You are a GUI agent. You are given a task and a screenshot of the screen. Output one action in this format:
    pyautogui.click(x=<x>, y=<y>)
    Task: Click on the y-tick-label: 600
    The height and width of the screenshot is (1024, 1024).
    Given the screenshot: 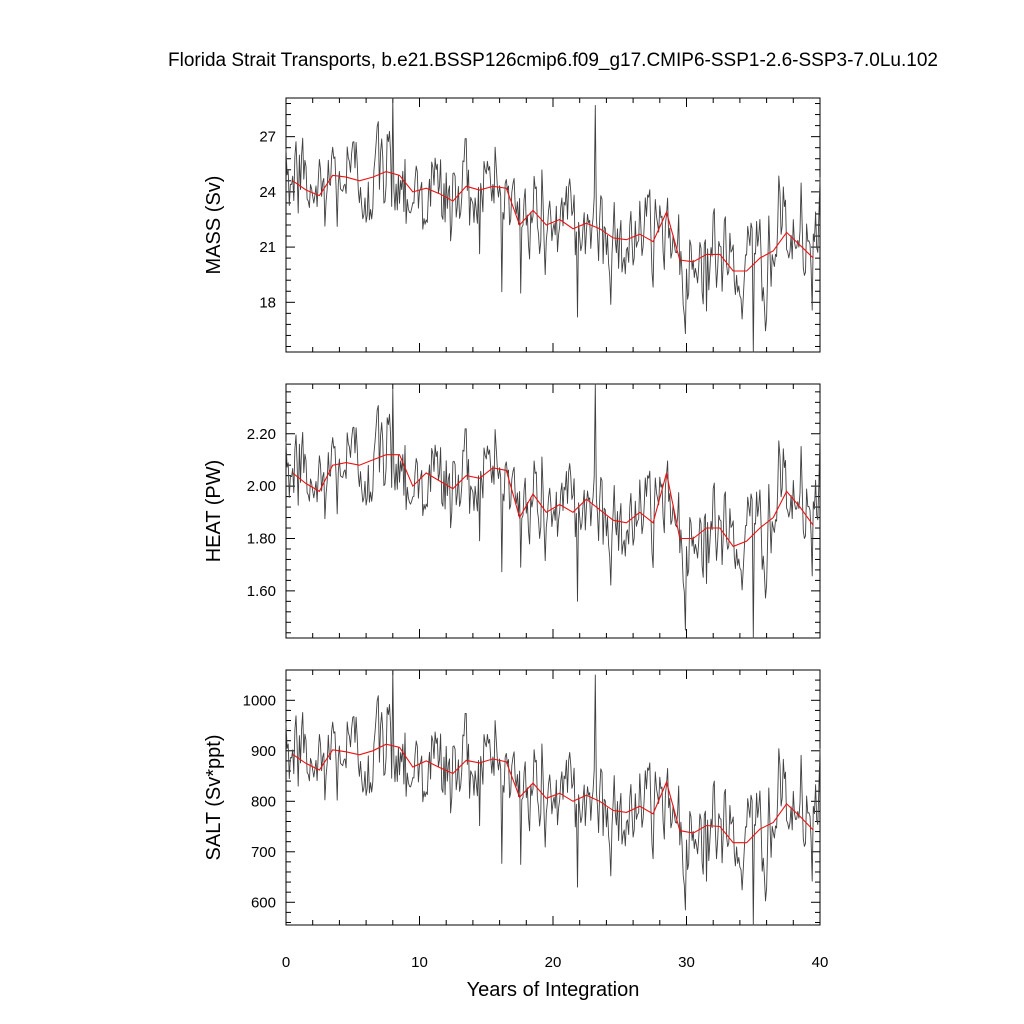 What is the action you would take?
    pyautogui.click(x=263, y=902)
    